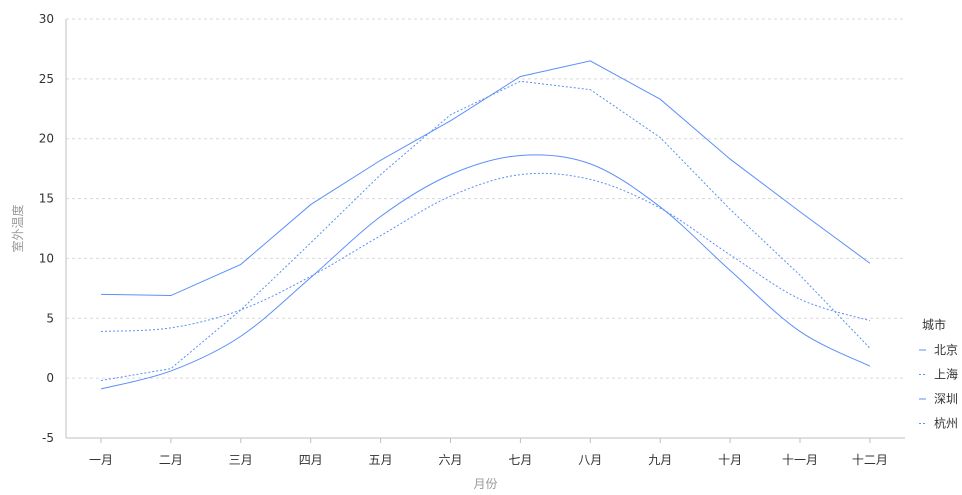 Image resolution: width=962 pixels, height=495 pixels. What do you see at coordinates (660, 460) in the screenshot?
I see `x-tick-label: 九月` at bounding box center [660, 460].